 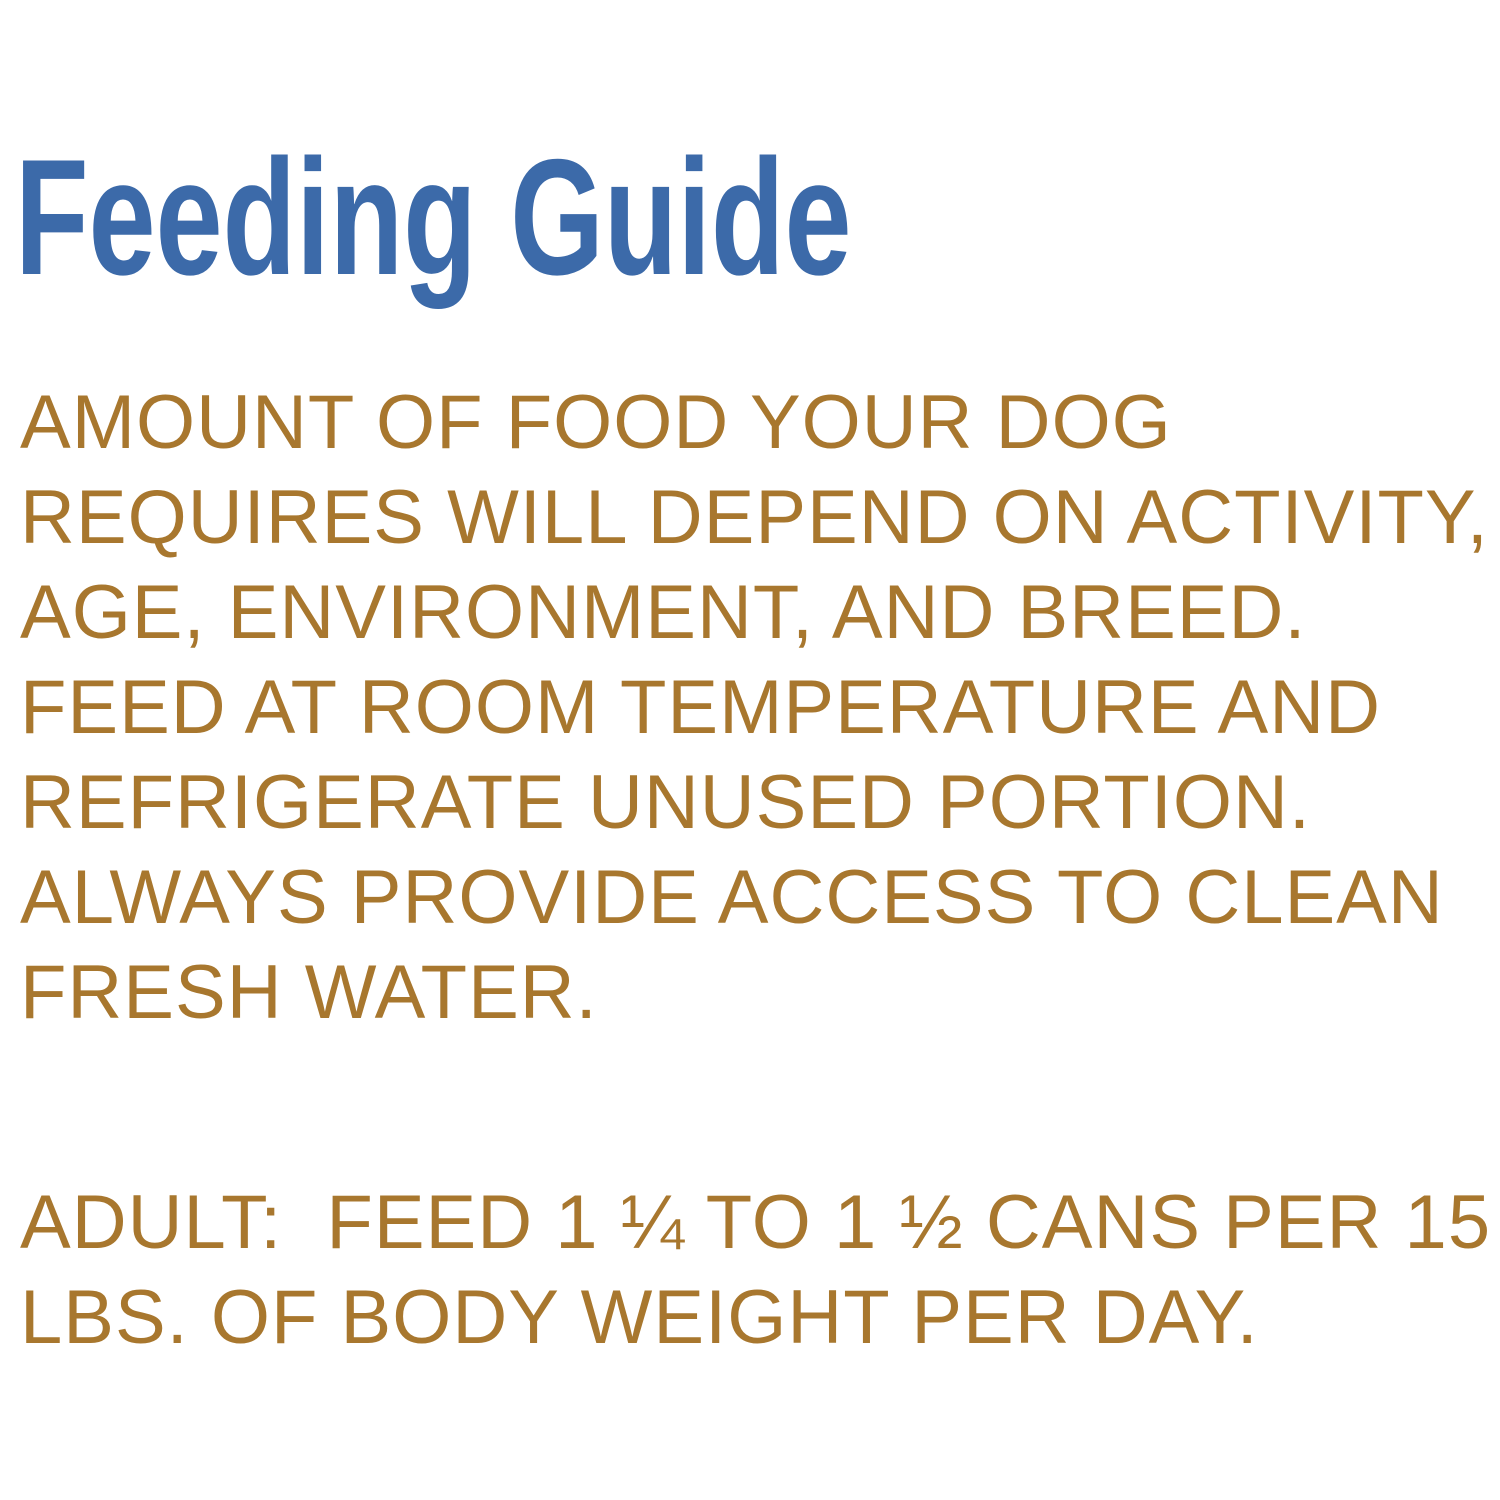 What do you see at coordinates (433, 217) in the screenshot?
I see `page-title: Feeding Guide` at bounding box center [433, 217].